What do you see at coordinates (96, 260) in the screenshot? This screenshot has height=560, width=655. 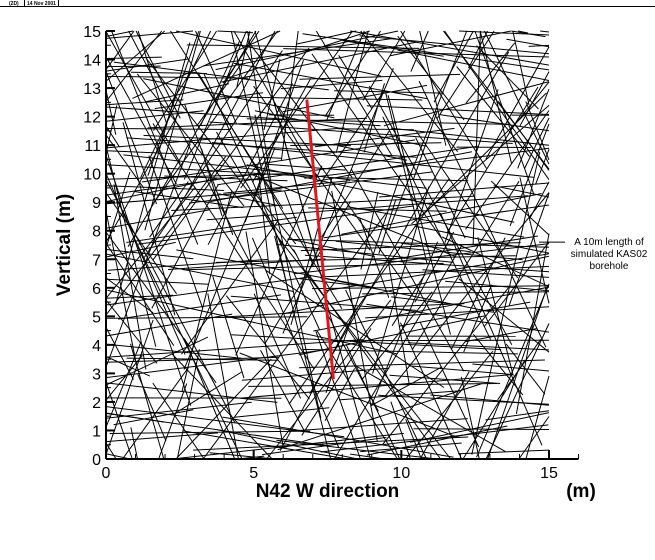 I see `y-tick-label: 7` at bounding box center [96, 260].